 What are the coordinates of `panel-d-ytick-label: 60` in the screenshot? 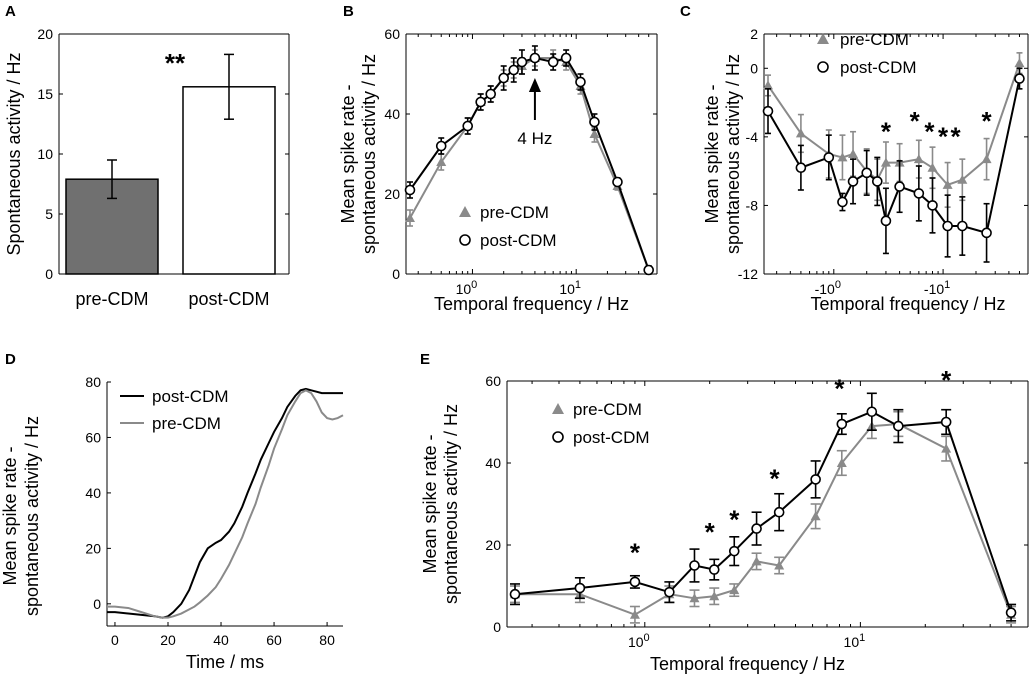 It's located at (93, 437).